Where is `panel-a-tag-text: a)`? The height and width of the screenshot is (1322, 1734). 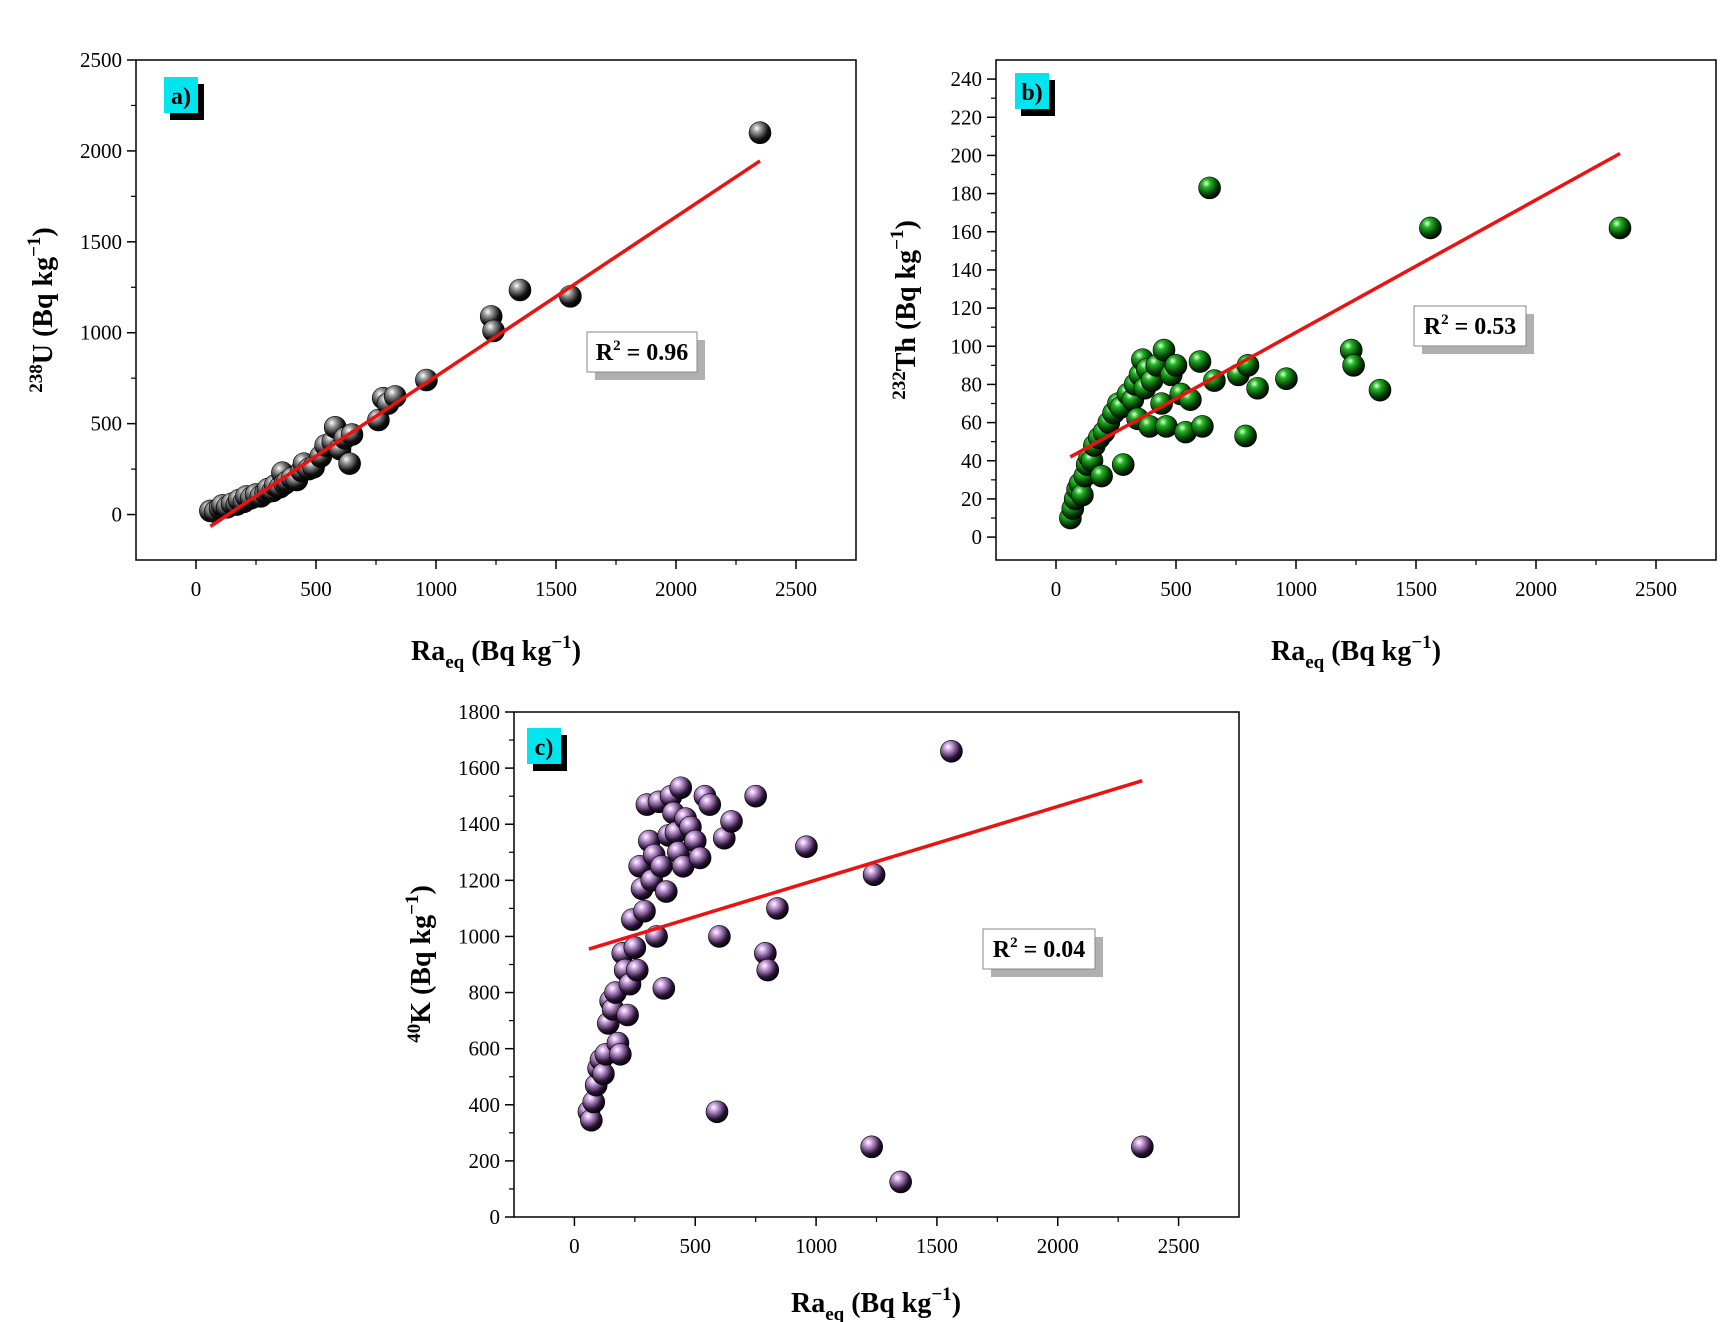
panel-a-tag-text: a) is located at coordinates (181, 97).